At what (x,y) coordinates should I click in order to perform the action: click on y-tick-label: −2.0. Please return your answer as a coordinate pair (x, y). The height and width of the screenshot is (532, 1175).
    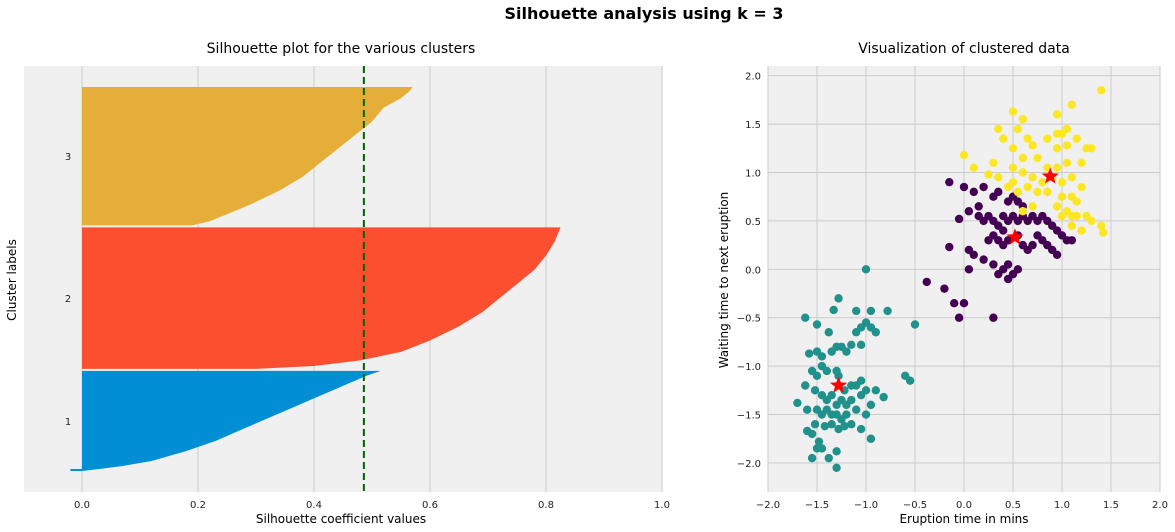
    Looking at the image, I should click on (749, 464).